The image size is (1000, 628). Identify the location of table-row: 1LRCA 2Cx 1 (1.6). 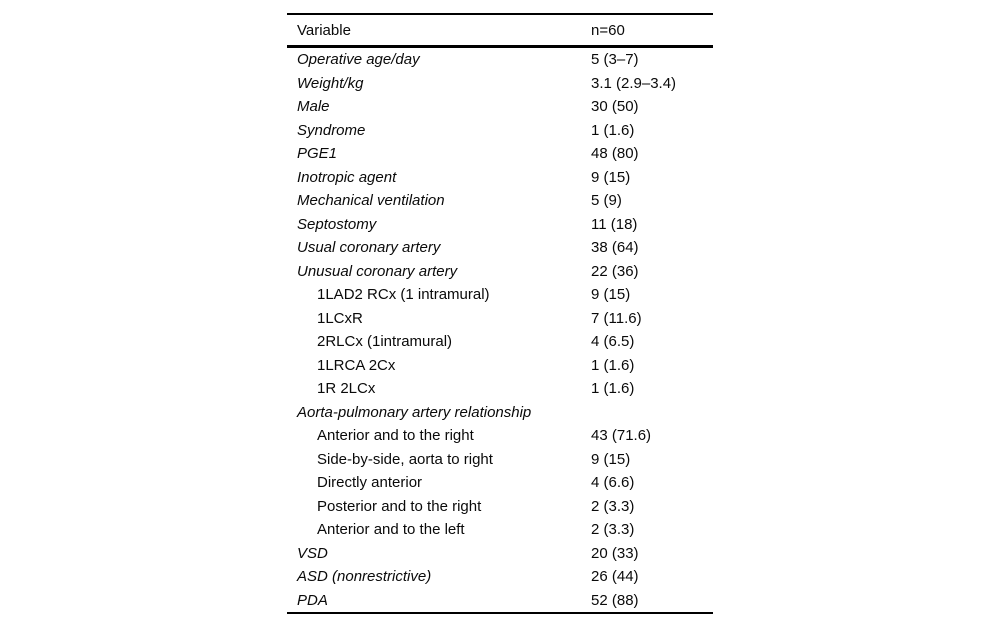
(500, 366).